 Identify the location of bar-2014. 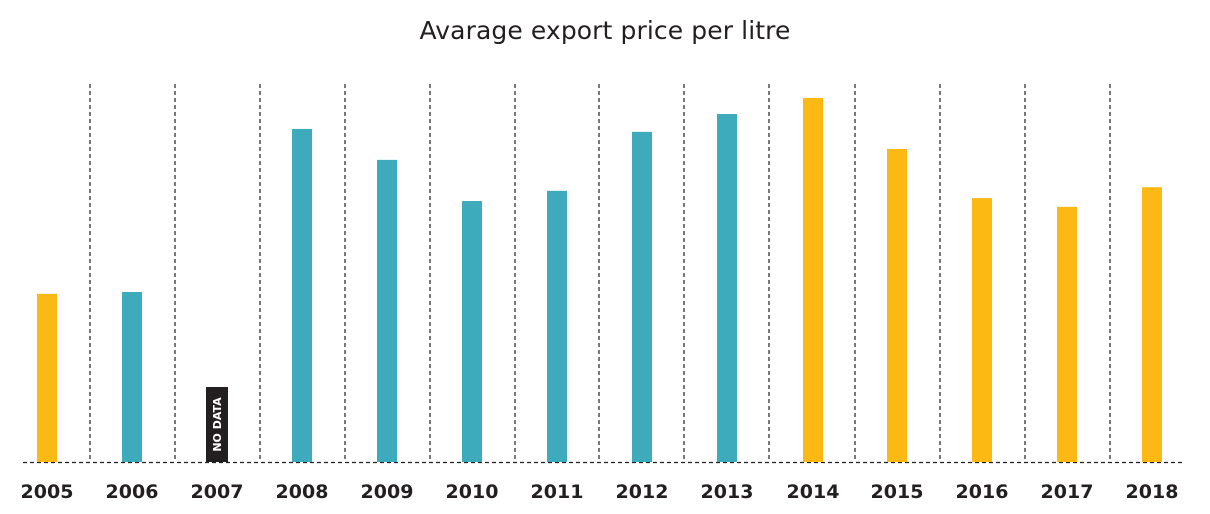
(813, 280).